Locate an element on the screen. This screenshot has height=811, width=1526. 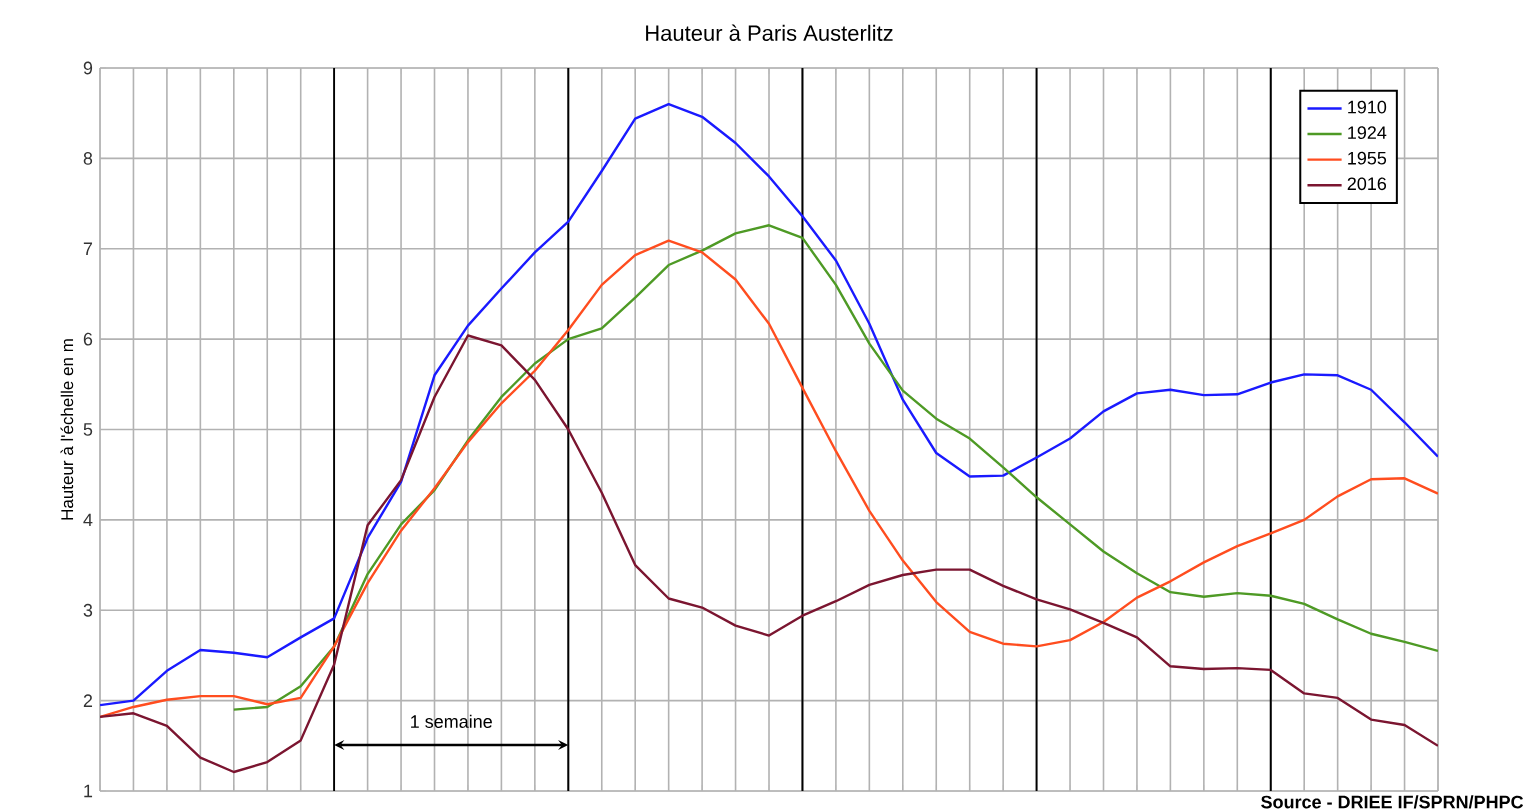
y-tick-label: 5 is located at coordinates (88, 429).